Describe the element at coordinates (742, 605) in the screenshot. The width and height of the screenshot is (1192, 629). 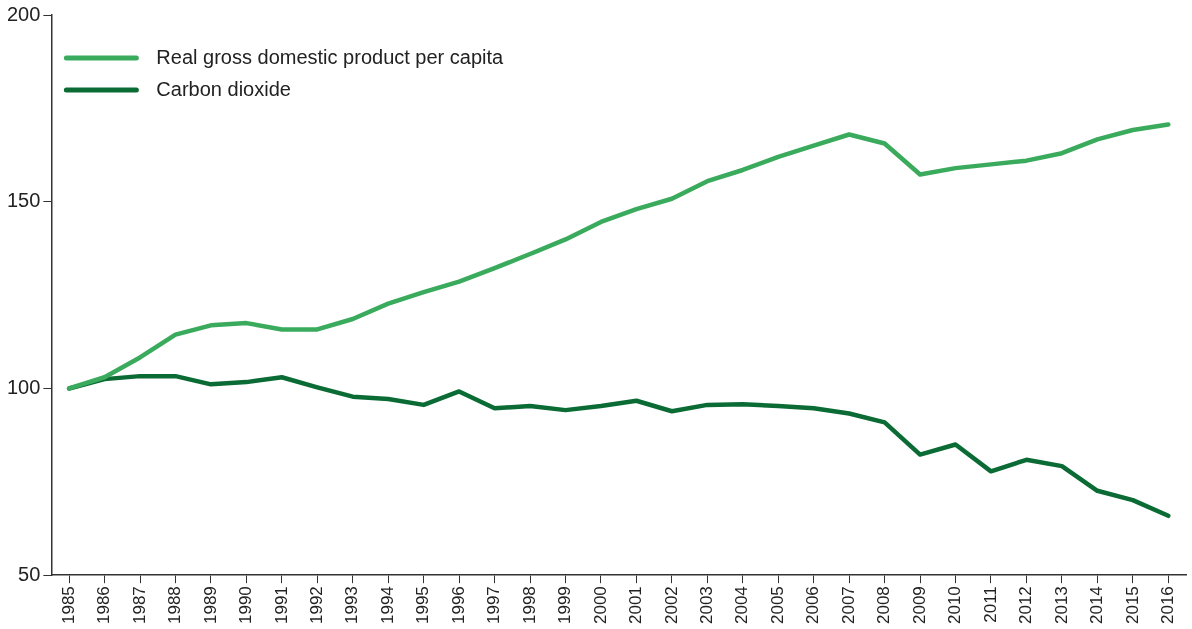
I see `x-tick-label: 2004` at that location.